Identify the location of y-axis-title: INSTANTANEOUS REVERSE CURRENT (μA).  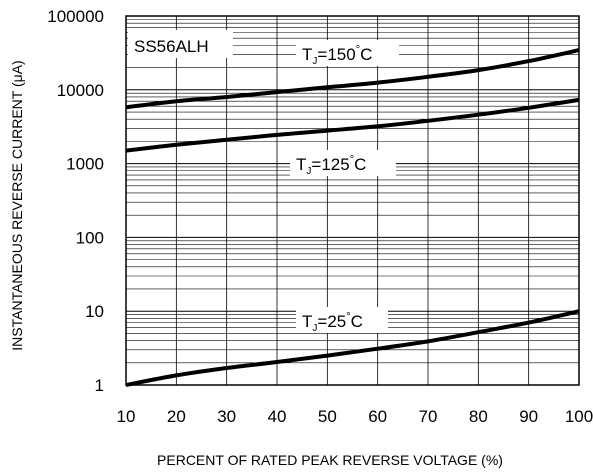
(17, 205).